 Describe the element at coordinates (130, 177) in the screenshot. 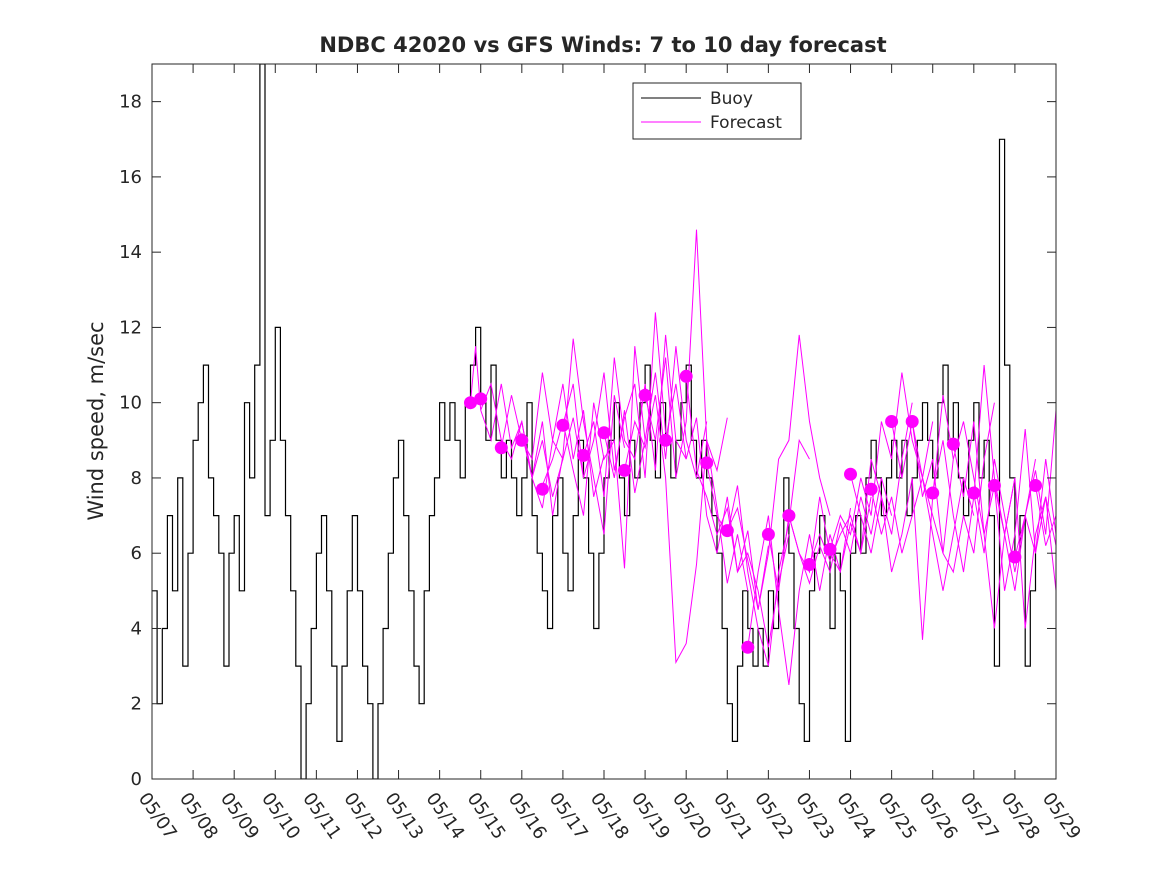

I see `y-tick-label-16: 16` at that location.